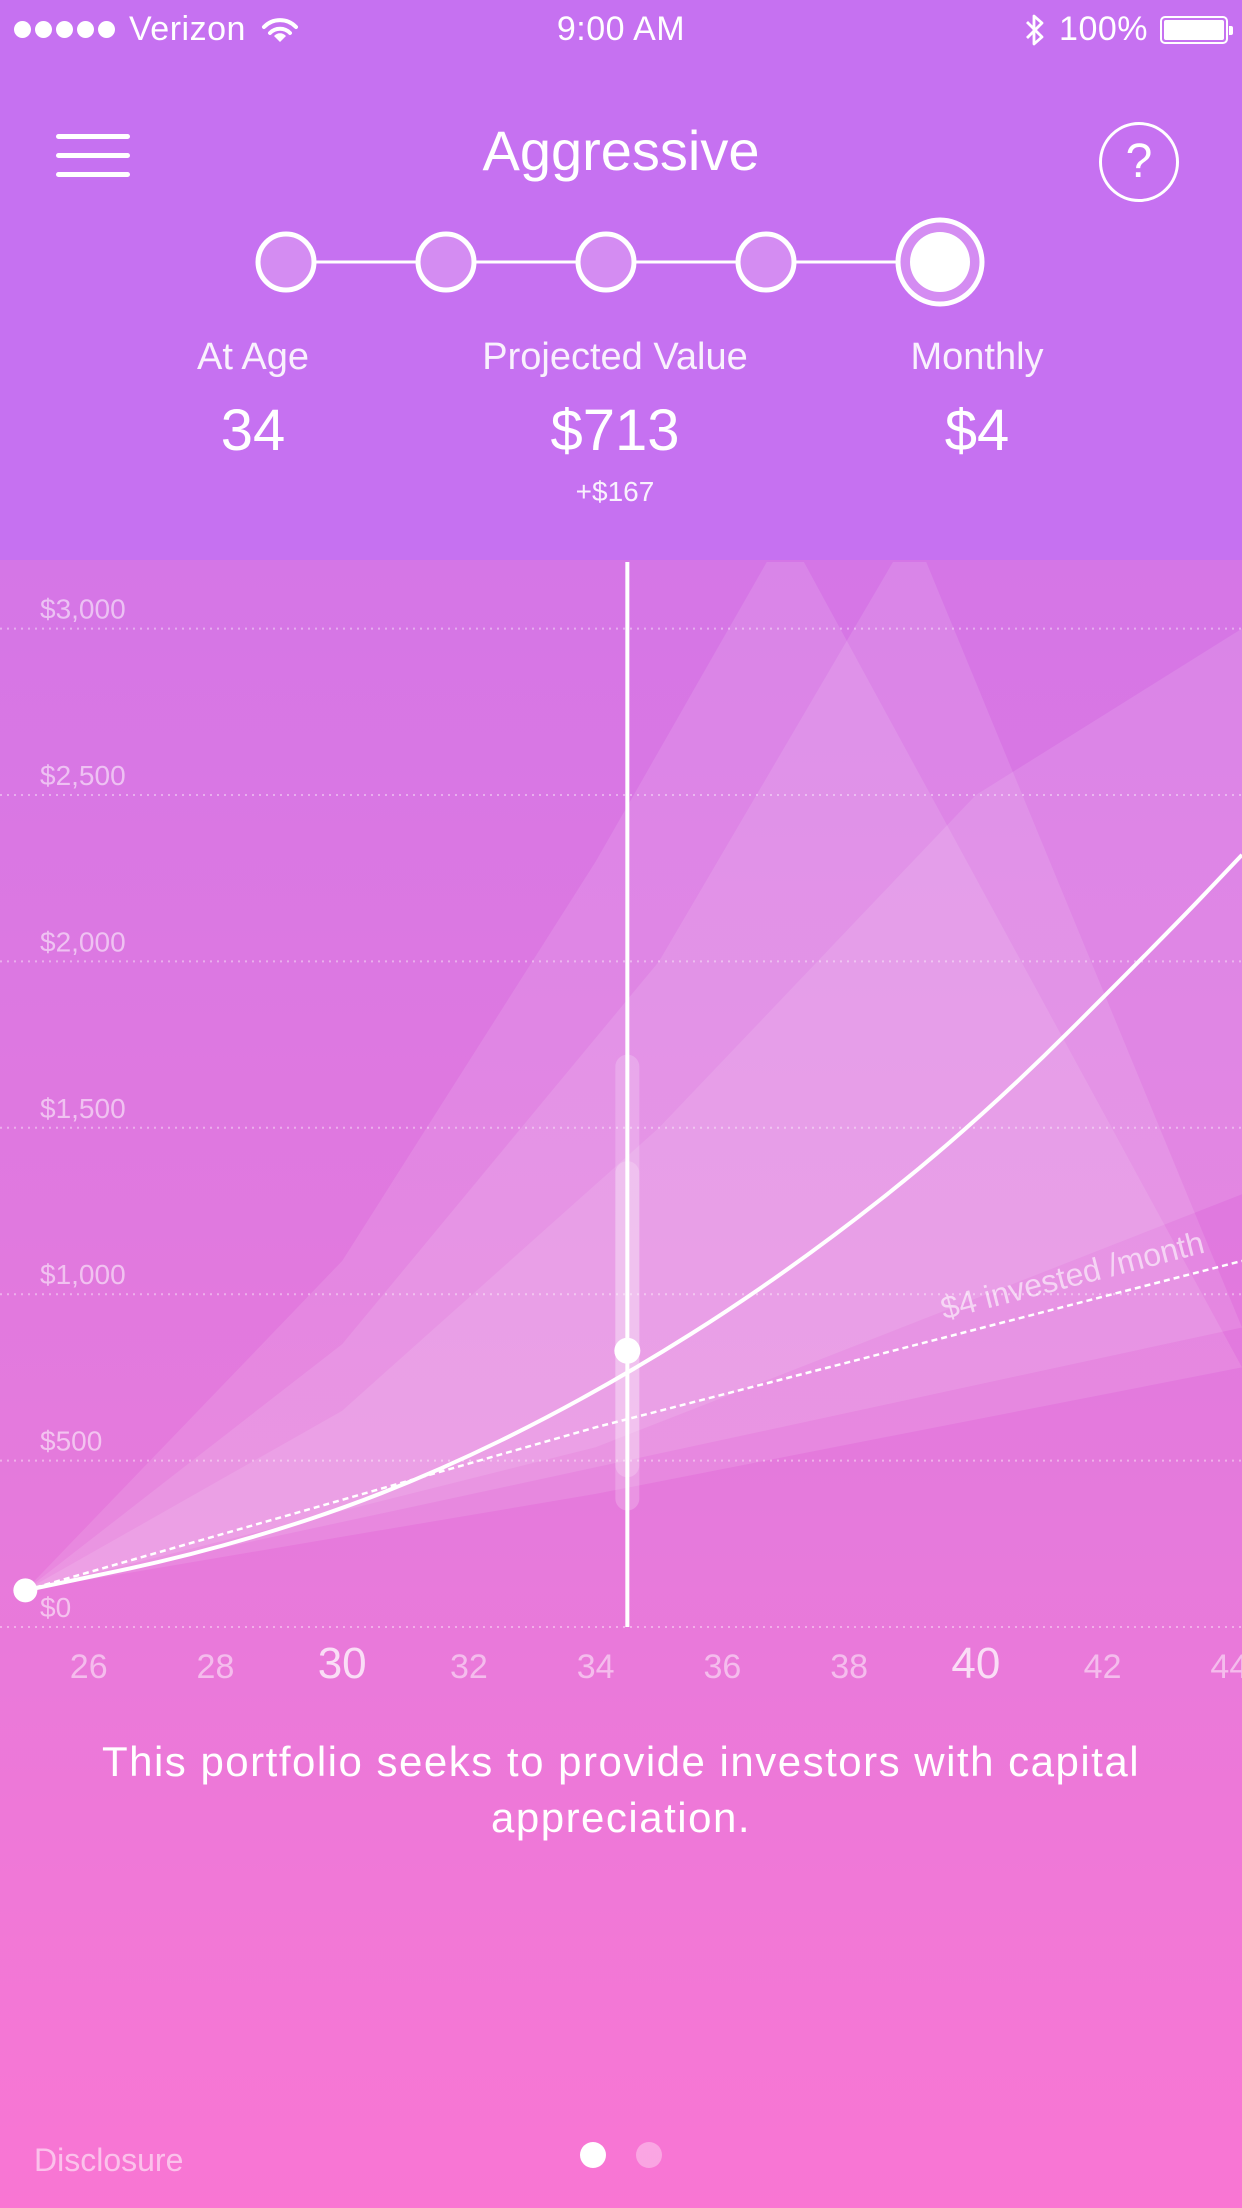 The height and width of the screenshot is (2208, 1242). I want to click on x-tick-label: 40, so click(975, 1663).